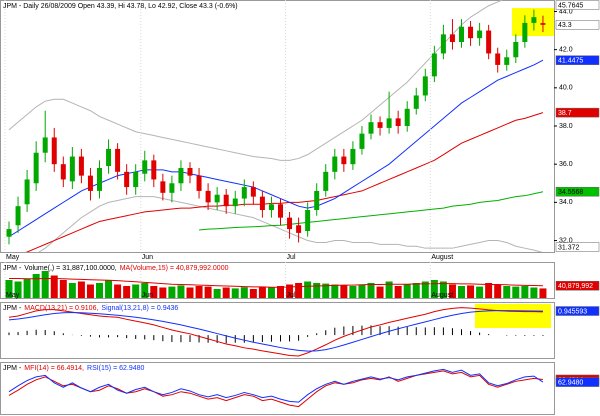  Describe the element at coordinates (566, 11) in the screenshot. I see `y-tick-label: 44.0` at that location.